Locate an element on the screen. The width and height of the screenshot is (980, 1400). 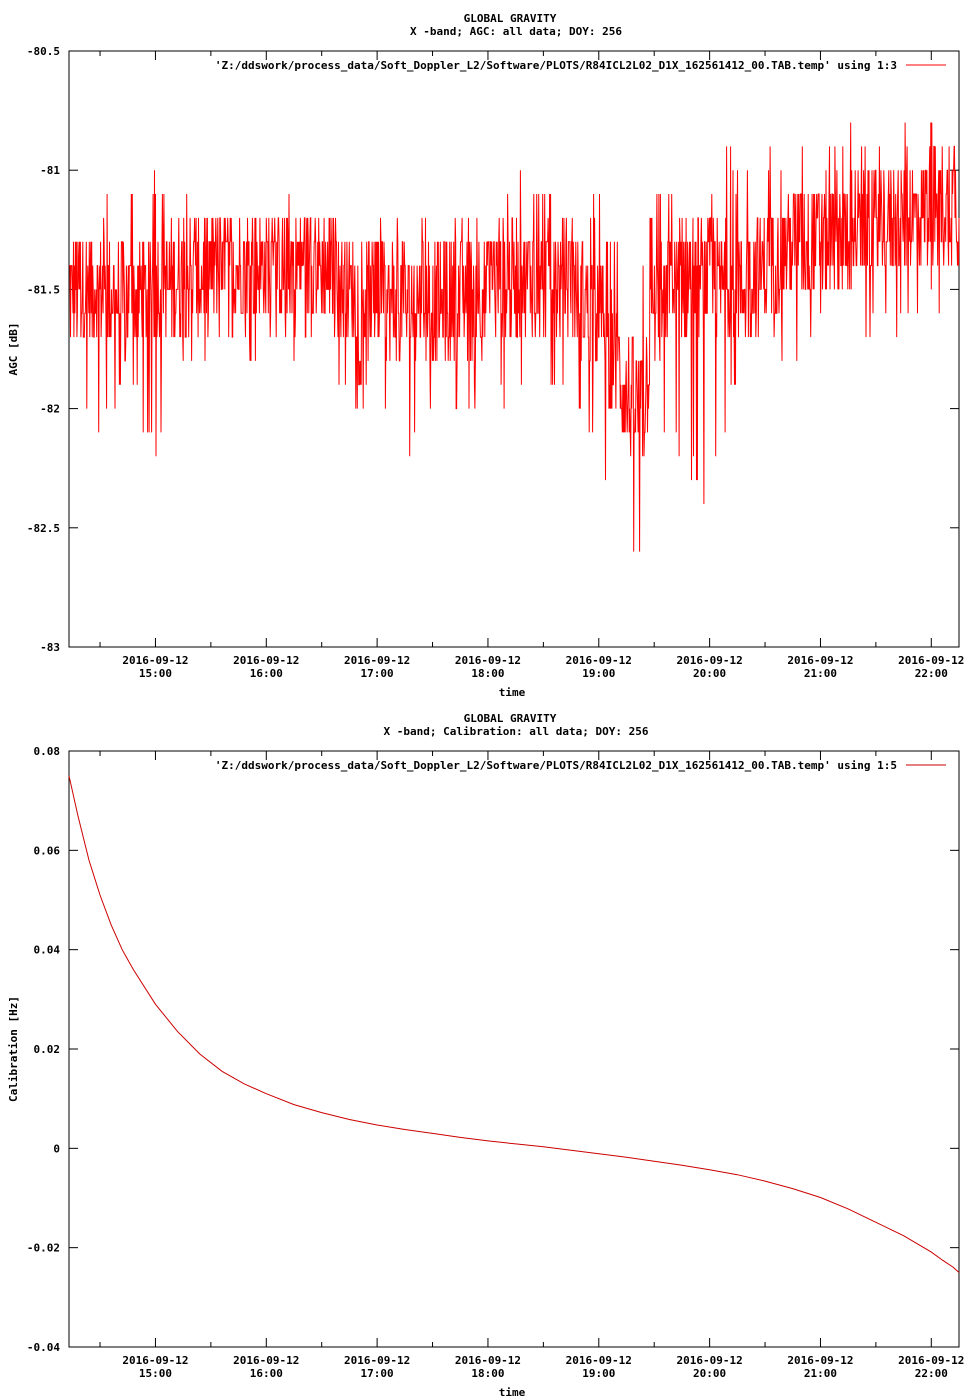
y-axis-label: Calibration [Hz] is located at coordinates (13, 1049).